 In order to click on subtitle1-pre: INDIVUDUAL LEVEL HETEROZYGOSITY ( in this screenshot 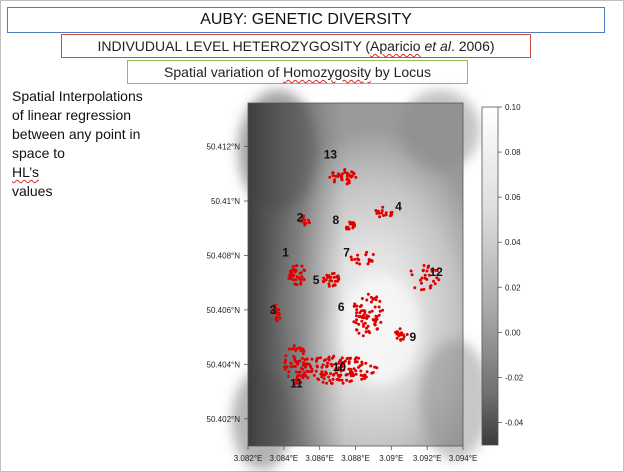, I will do `click(233, 46)`.